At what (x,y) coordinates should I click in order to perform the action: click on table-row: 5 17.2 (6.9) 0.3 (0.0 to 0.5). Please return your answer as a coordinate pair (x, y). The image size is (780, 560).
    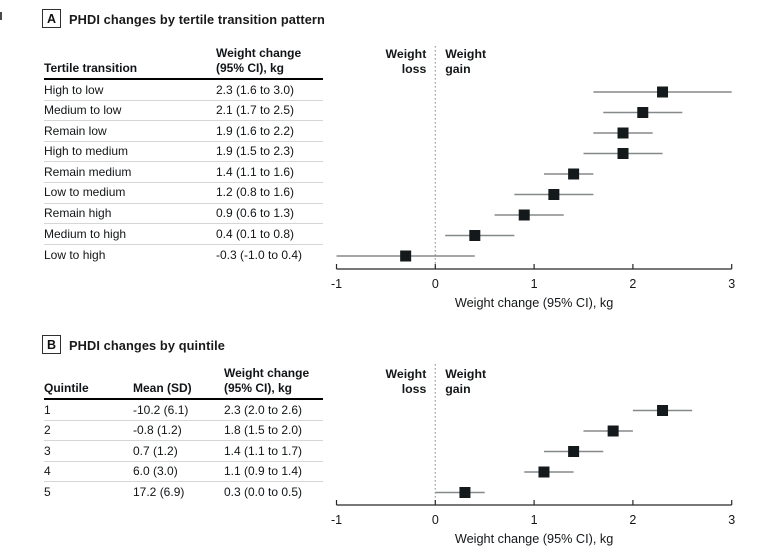
    Looking at the image, I should click on (183, 492).